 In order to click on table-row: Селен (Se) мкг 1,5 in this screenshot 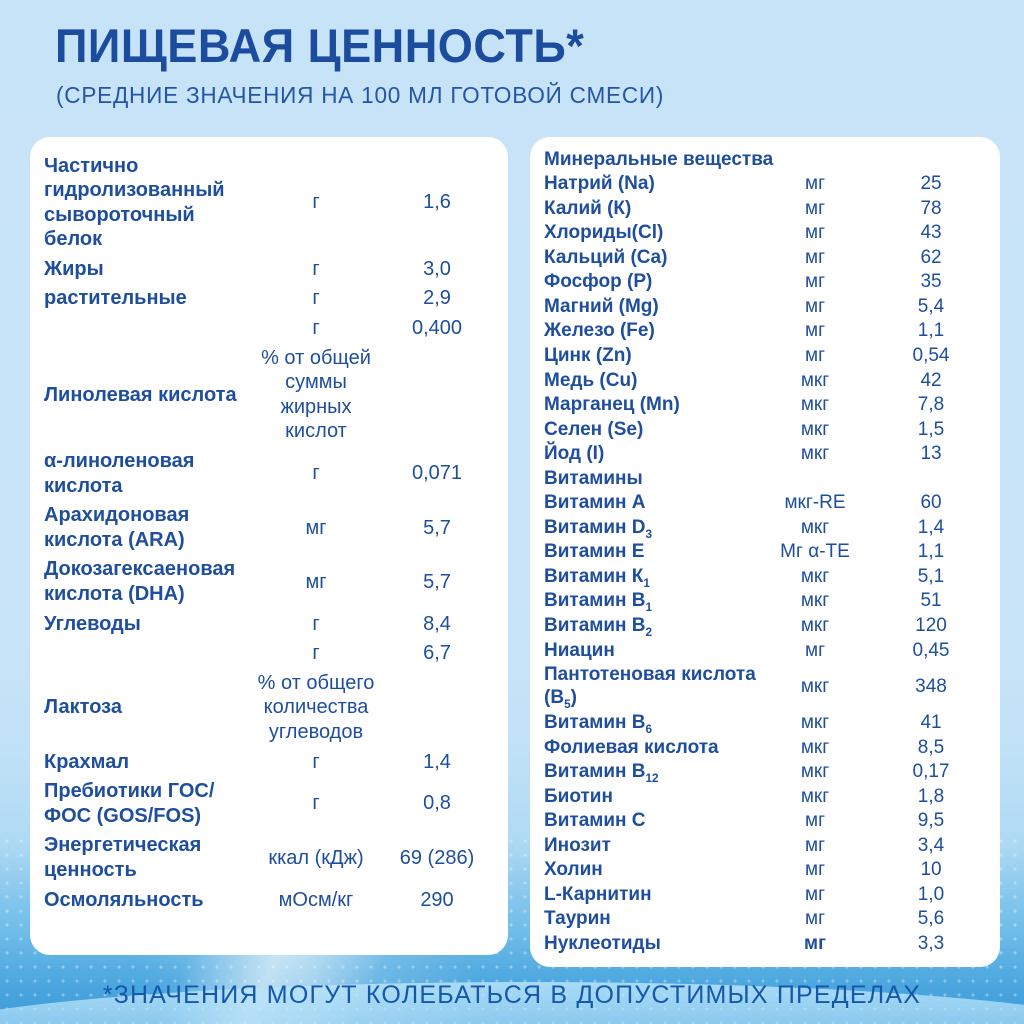, I will do `click(766, 429)`.